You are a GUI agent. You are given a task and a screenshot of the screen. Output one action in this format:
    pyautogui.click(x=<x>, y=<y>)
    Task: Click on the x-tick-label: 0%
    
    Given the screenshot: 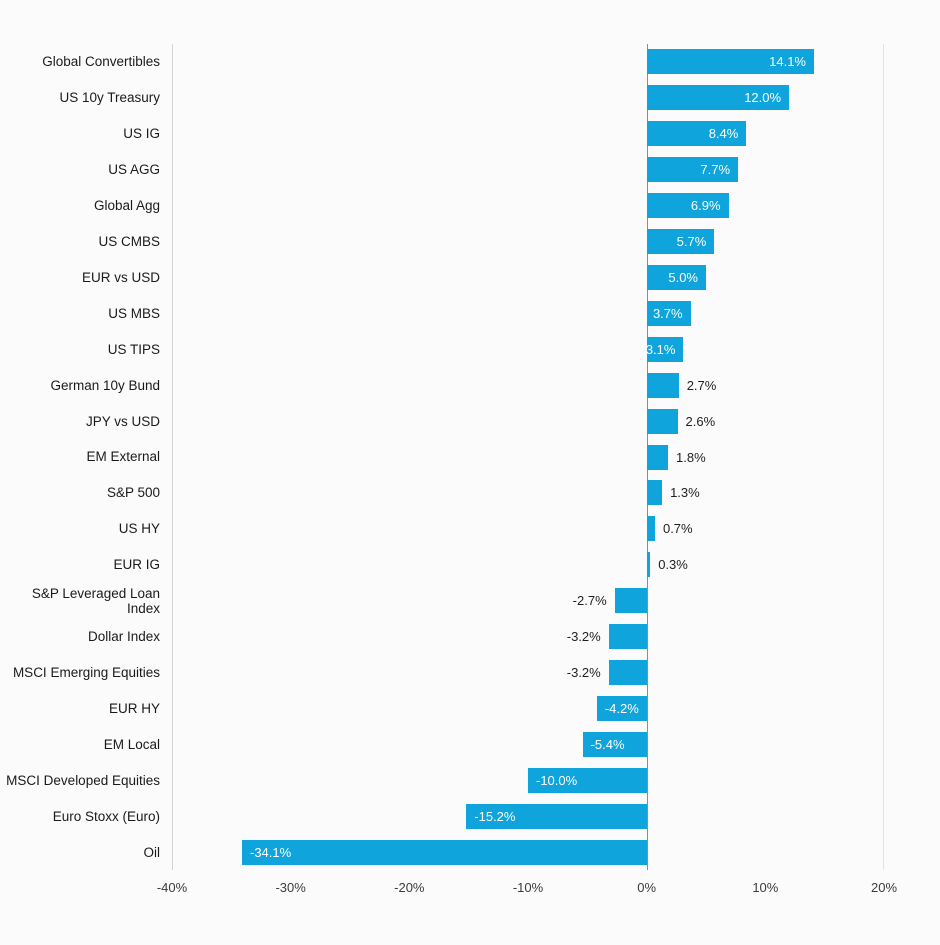 What is the action you would take?
    pyautogui.click(x=647, y=887)
    